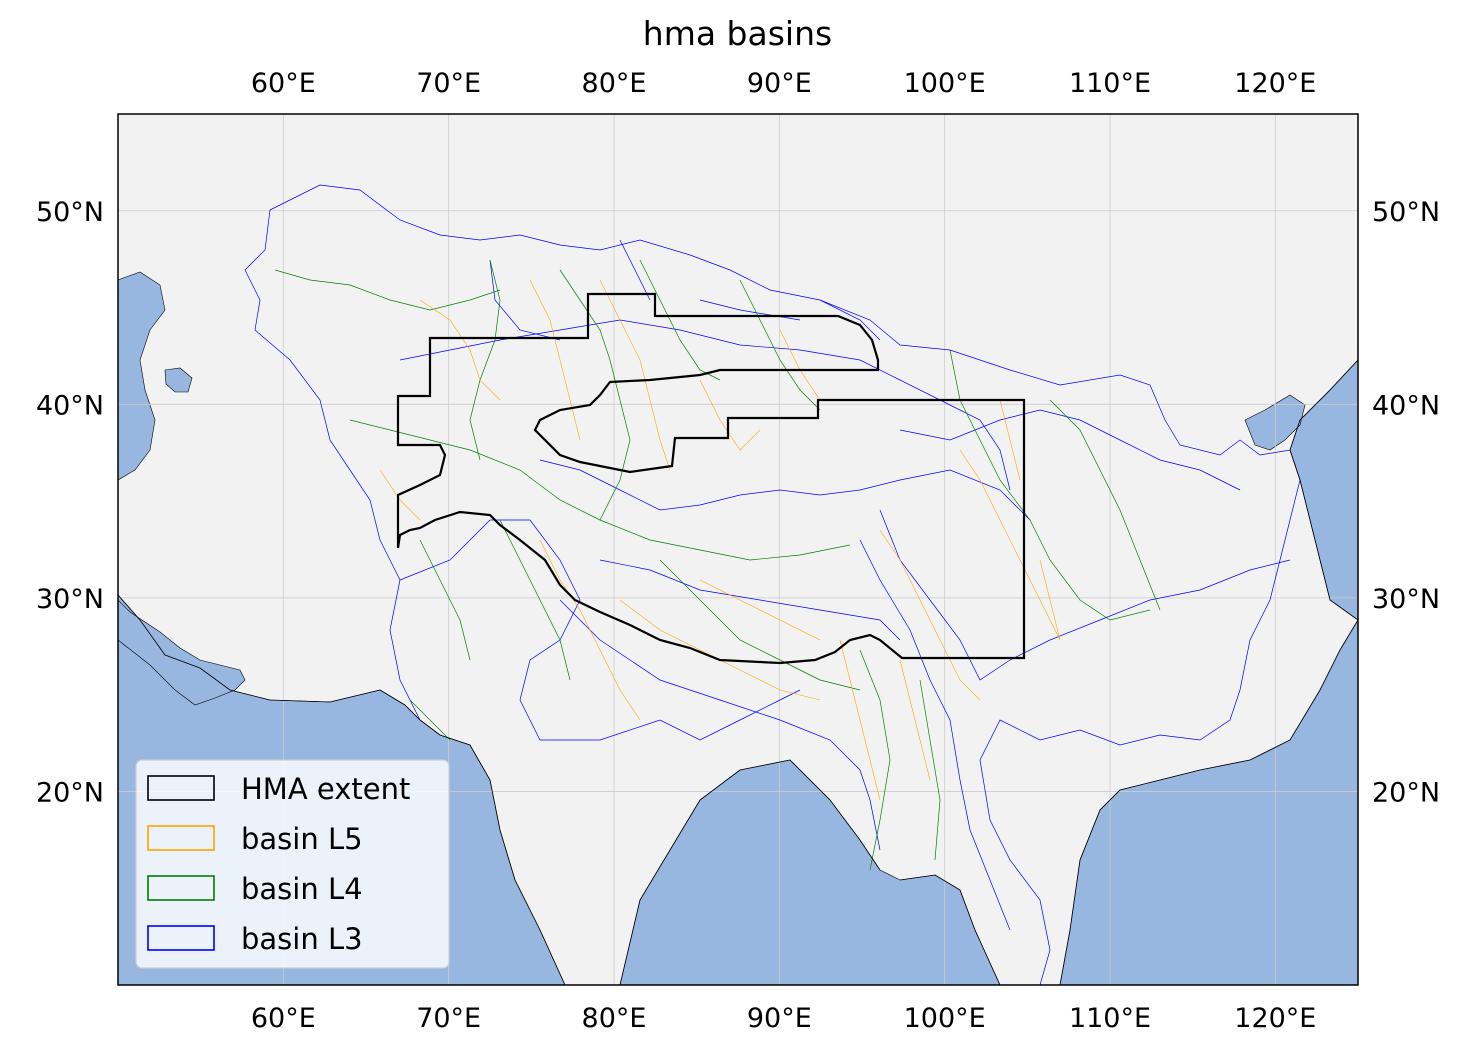  What do you see at coordinates (1323, 490) in the screenshot?
I see `coastline-china-east` at bounding box center [1323, 490].